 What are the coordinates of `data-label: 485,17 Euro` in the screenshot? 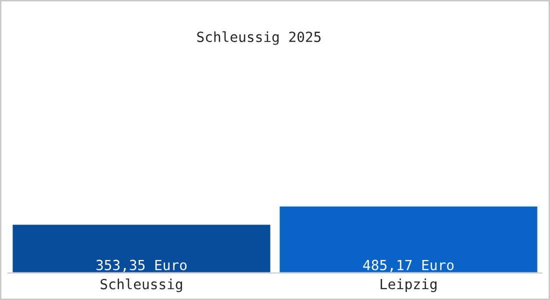 It's located at (408, 266).